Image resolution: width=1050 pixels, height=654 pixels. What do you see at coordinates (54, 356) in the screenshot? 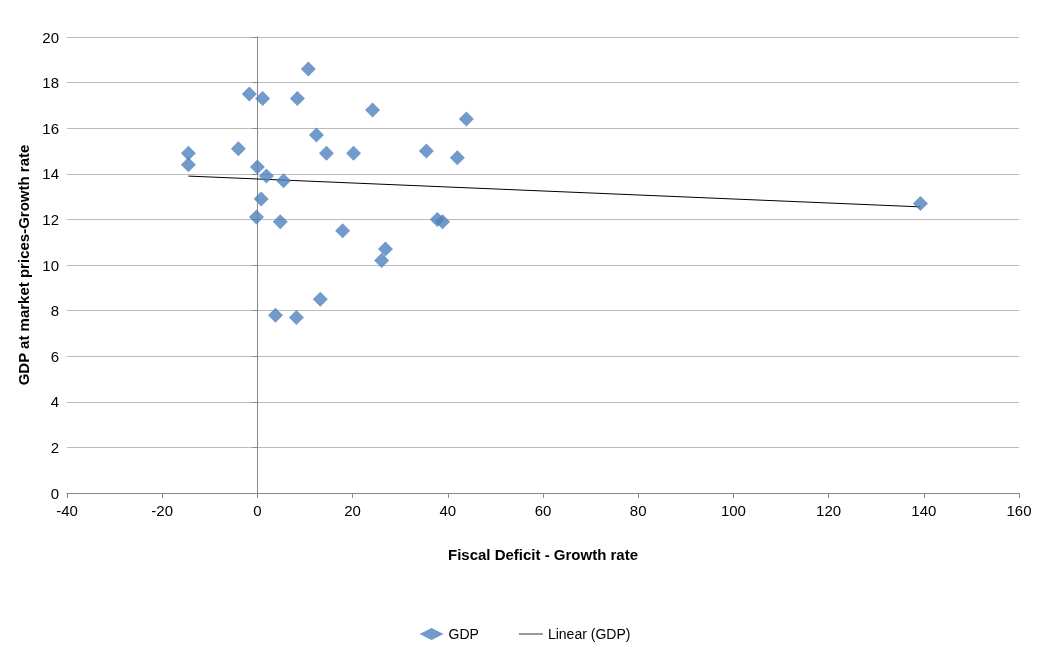
I see `y-tick-label: 6` at bounding box center [54, 356].